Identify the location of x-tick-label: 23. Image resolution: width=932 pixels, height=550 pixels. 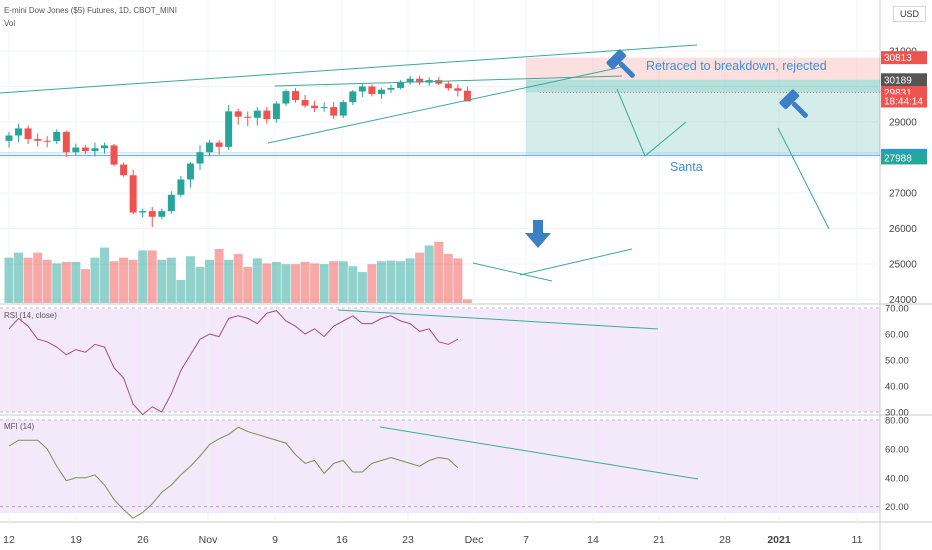
(408, 540).